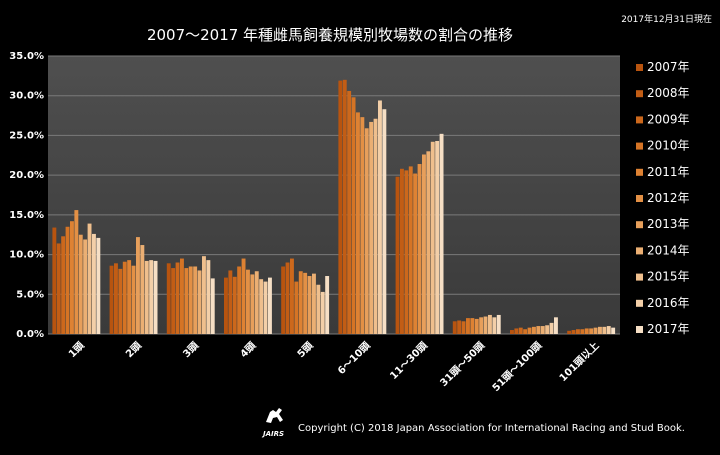 The width and height of the screenshot is (720, 455). What do you see at coordinates (30, 294) in the screenshot?
I see `y-tick-label: 5.0%` at bounding box center [30, 294].